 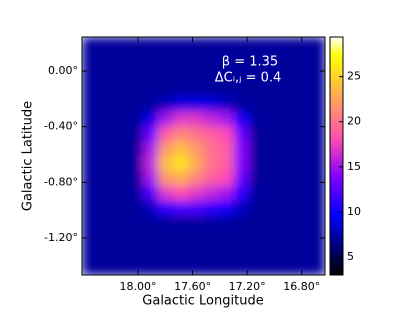 I want to click on colorbar-tick-label: 20, so click(x=354, y=121).